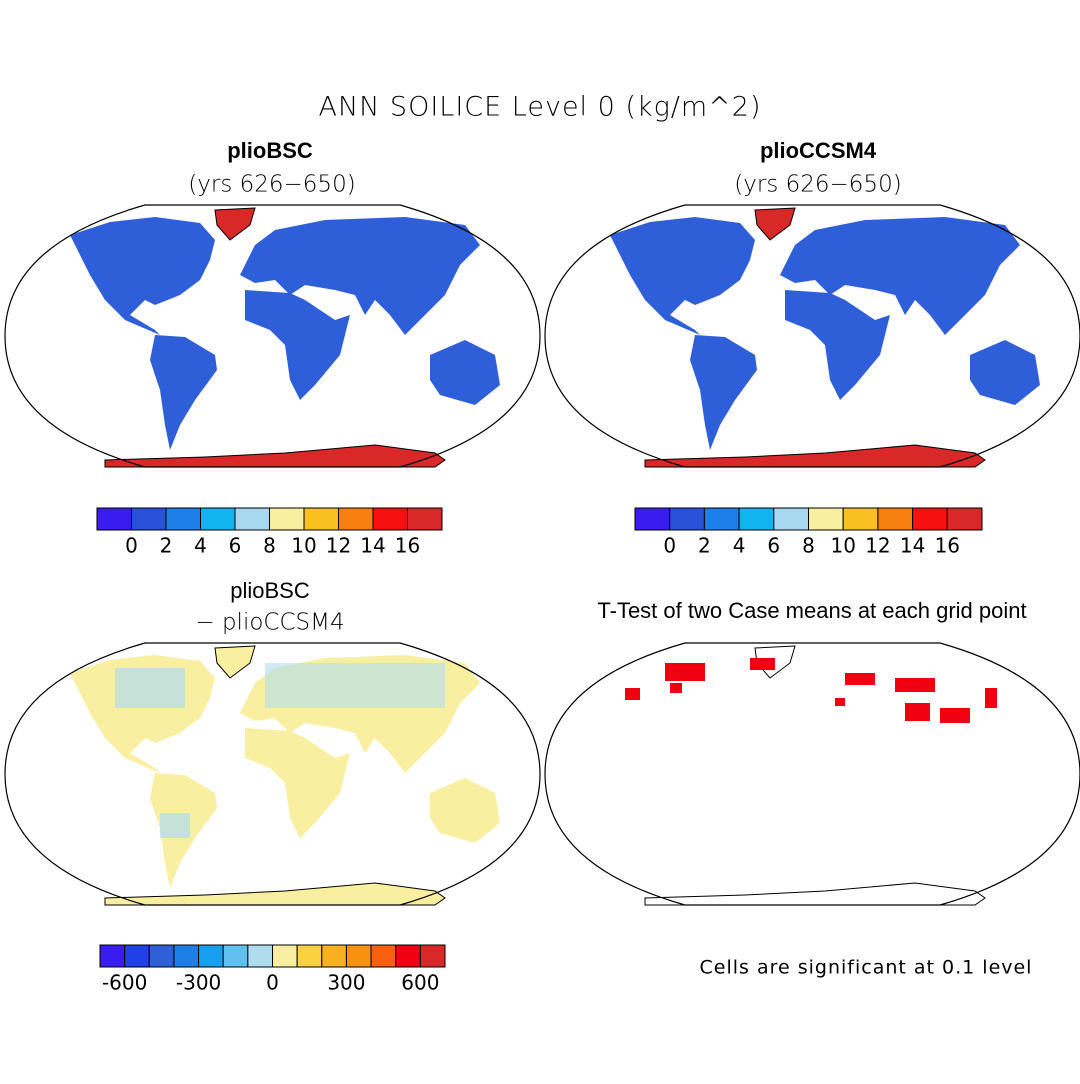 The width and height of the screenshot is (1080, 1084). I want to click on colorbar-label: -300, so click(198, 983).